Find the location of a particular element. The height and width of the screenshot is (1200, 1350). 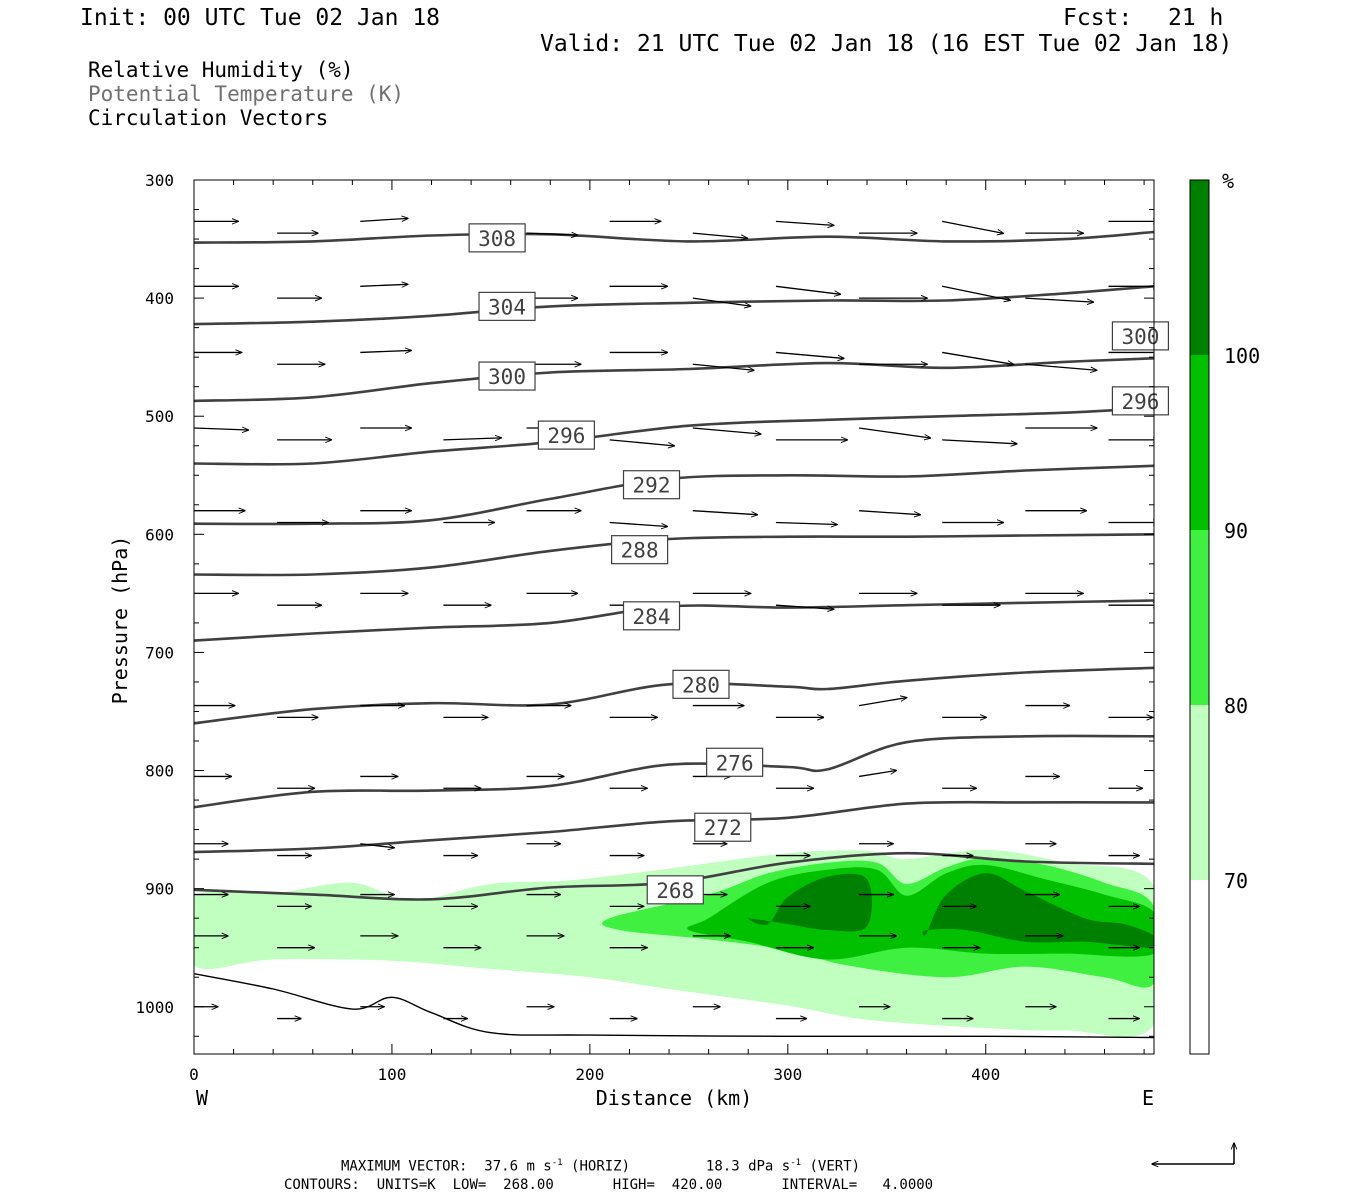

colorbar-level-70: 70 is located at coordinates (1236, 881).